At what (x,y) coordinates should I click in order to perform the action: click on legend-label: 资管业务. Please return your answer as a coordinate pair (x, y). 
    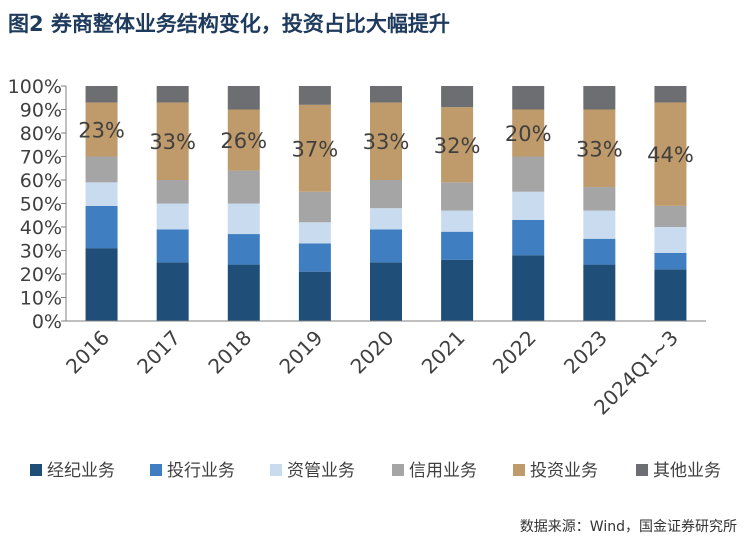
    Looking at the image, I should click on (321, 471).